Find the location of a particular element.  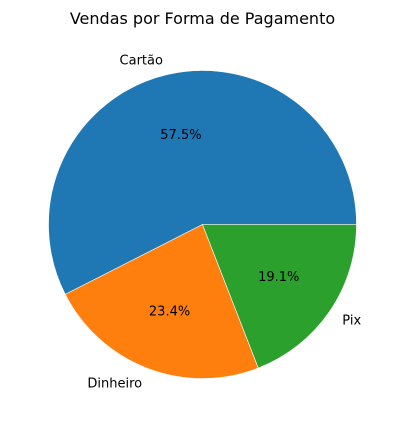

pie-category-label: Cartão is located at coordinates (141, 60).